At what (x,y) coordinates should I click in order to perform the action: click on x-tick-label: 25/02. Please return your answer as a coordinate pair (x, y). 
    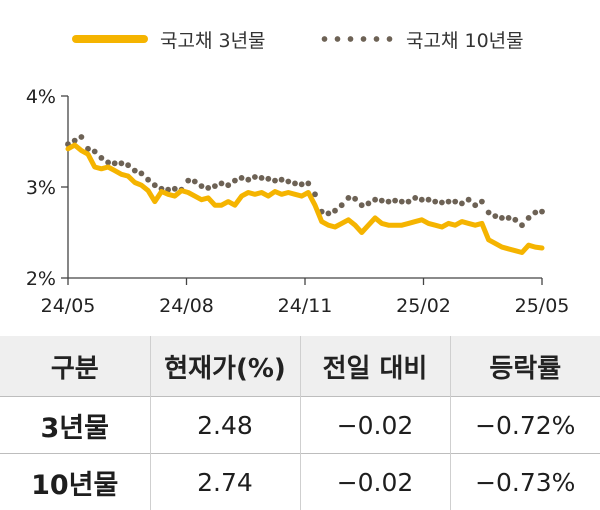
    Looking at the image, I should click on (423, 306).